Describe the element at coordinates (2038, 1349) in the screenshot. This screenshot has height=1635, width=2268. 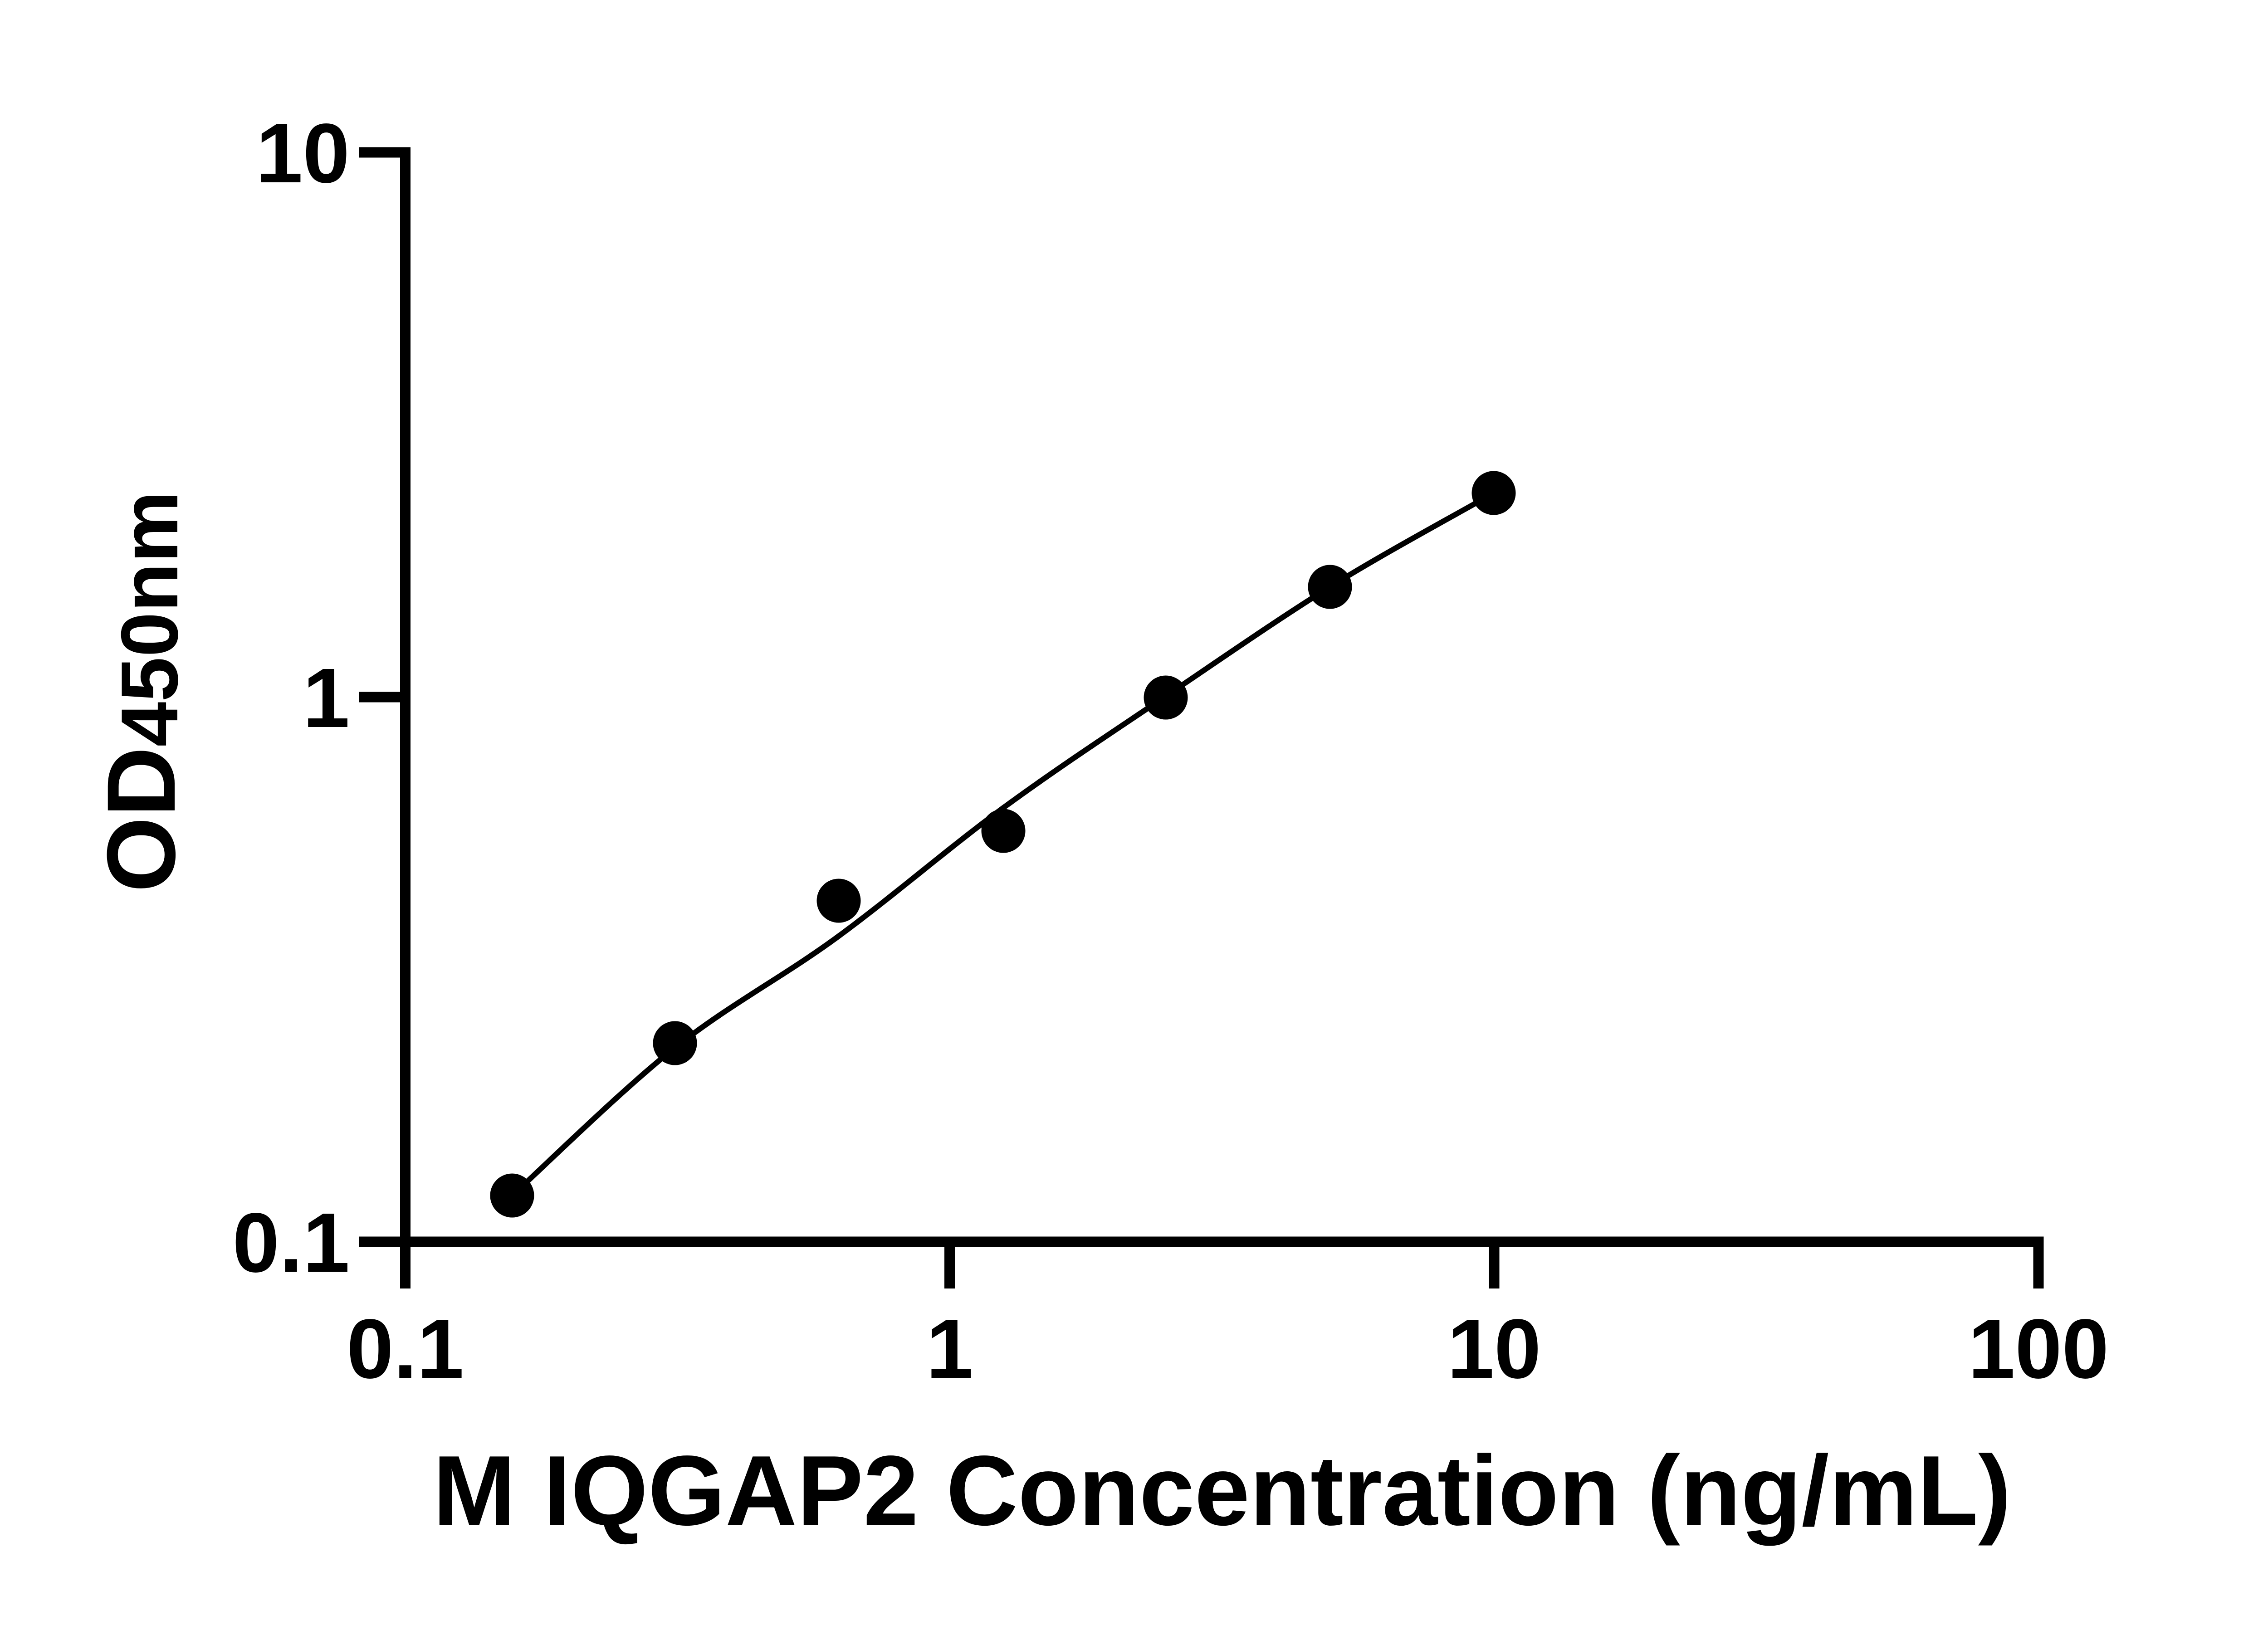
I see `svg-text: 100` at that location.